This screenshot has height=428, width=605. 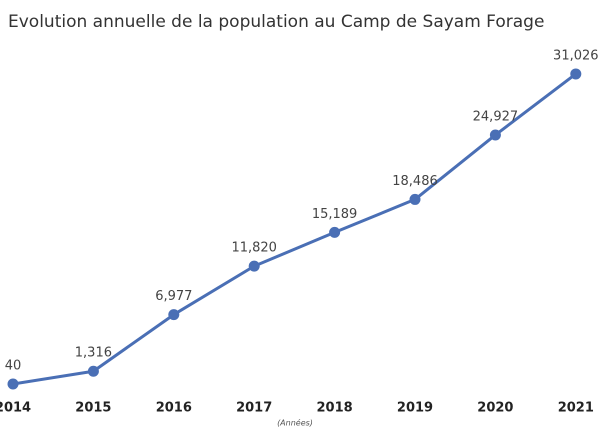 I want to click on x-tick-label: 2019, so click(x=415, y=408).